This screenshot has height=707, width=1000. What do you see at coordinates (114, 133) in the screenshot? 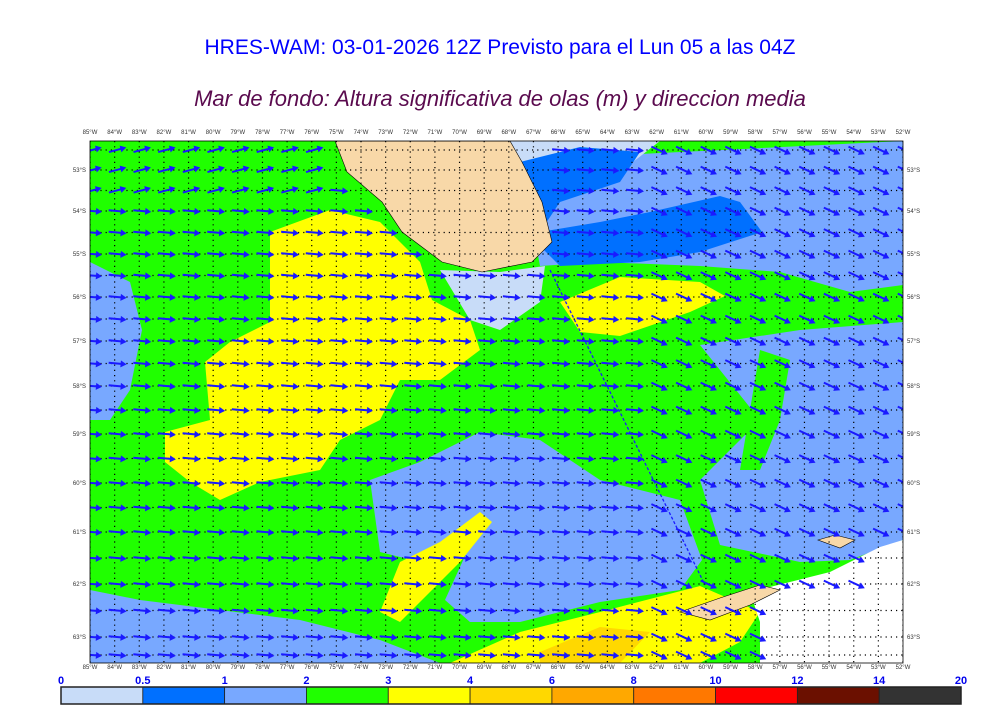
I see `lon-label: 84°W` at bounding box center [114, 133].